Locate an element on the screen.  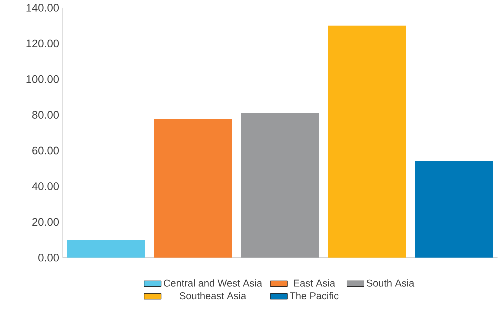
y-tick-label: 0.00 is located at coordinates (49, 258).